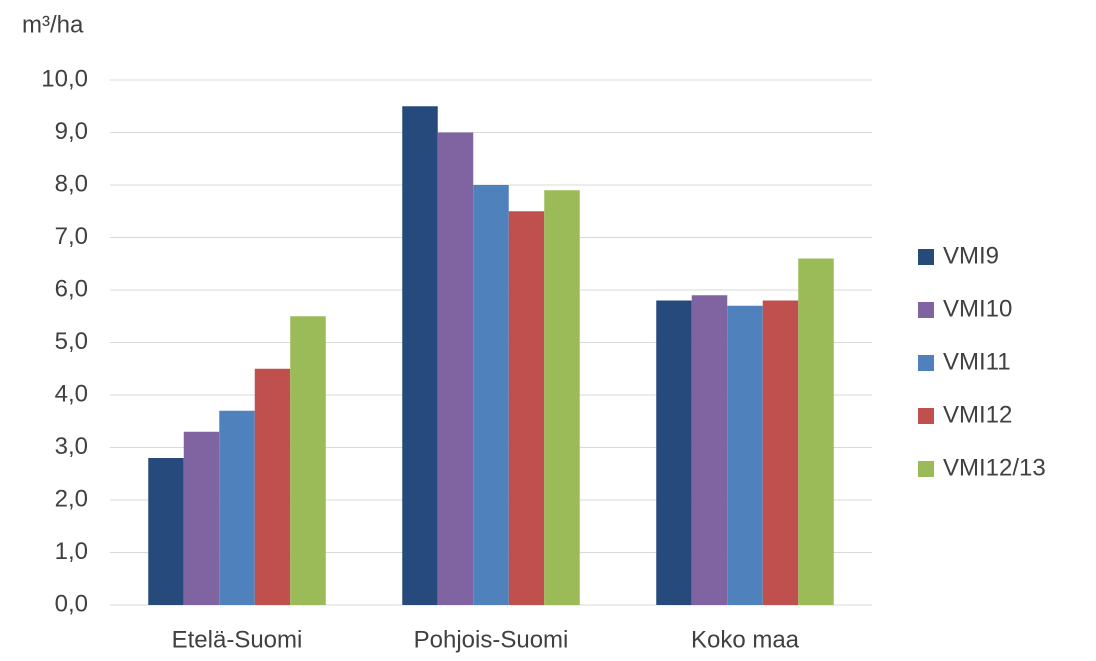 This screenshot has height=661, width=1096. What do you see at coordinates (977, 414) in the screenshot?
I see `legend-label: VMI12` at bounding box center [977, 414].